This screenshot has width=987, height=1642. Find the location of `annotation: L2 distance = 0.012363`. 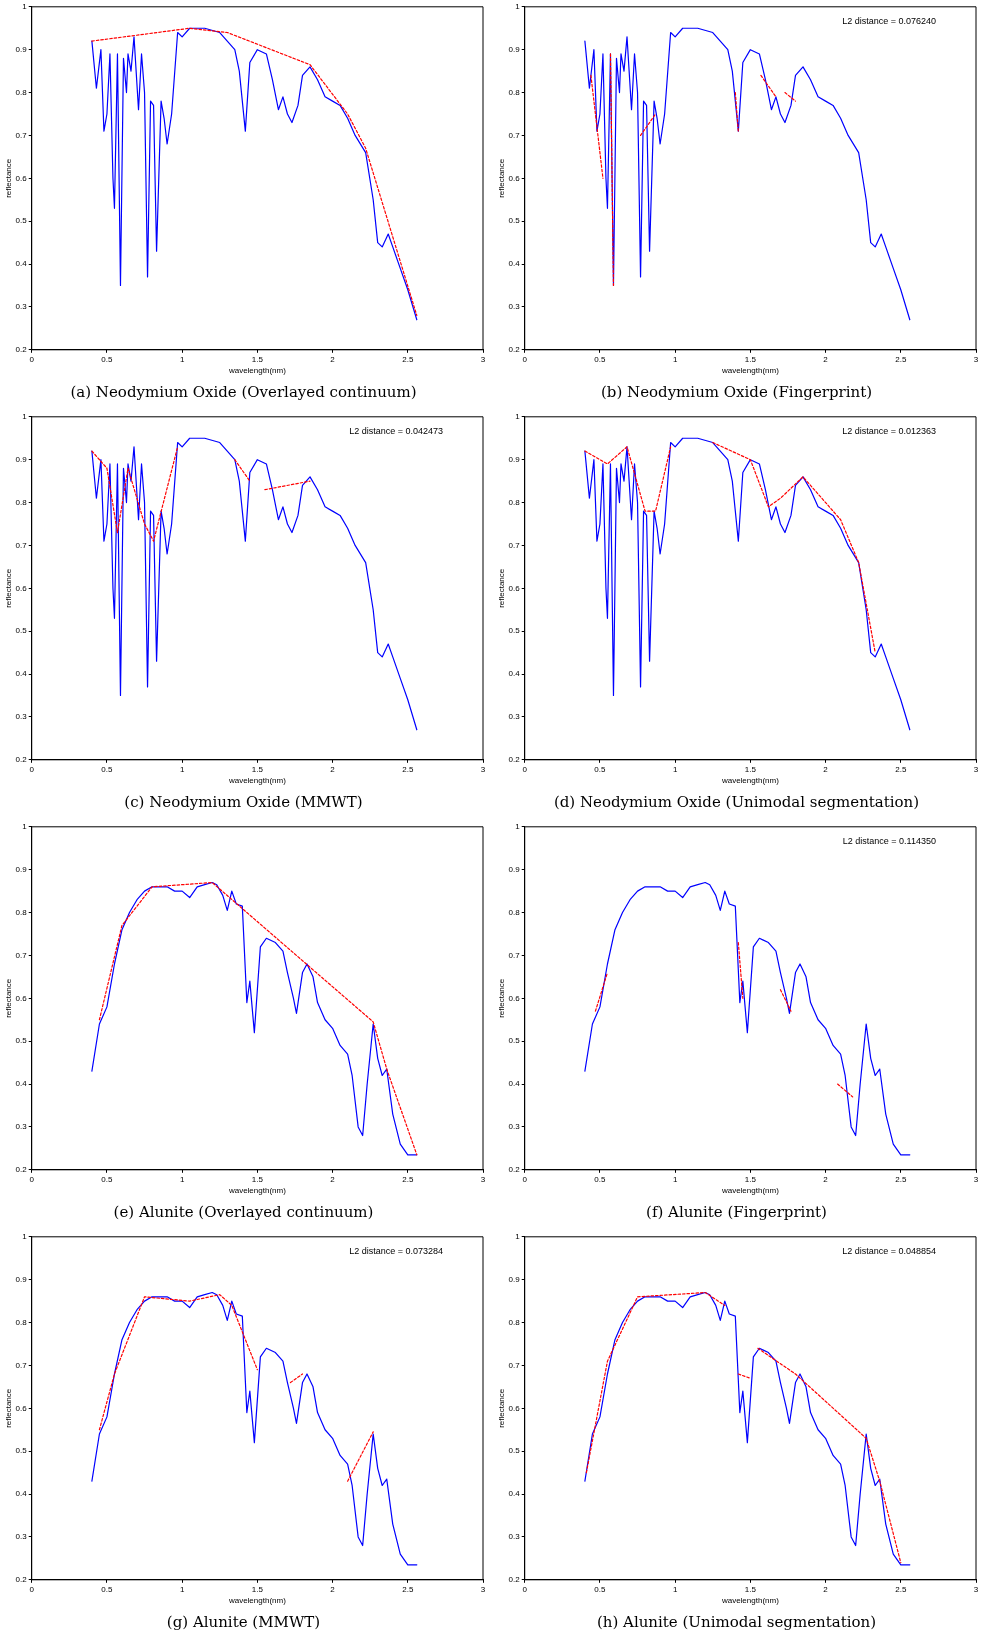

annotation: L2 distance = 0.012363 is located at coordinates (889, 430).